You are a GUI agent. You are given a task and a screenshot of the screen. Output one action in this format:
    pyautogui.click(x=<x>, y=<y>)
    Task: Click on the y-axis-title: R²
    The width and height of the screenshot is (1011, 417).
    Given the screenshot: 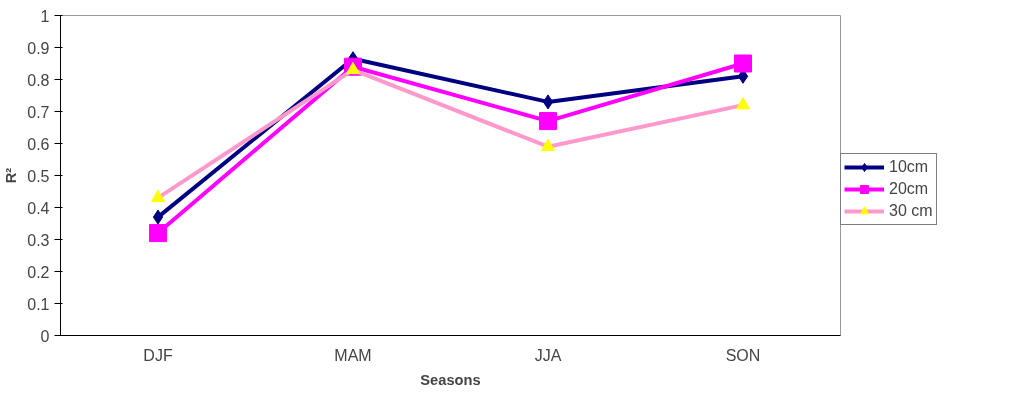 What is the action you would take?
    pyautogui.click(x=11, y=175)
    